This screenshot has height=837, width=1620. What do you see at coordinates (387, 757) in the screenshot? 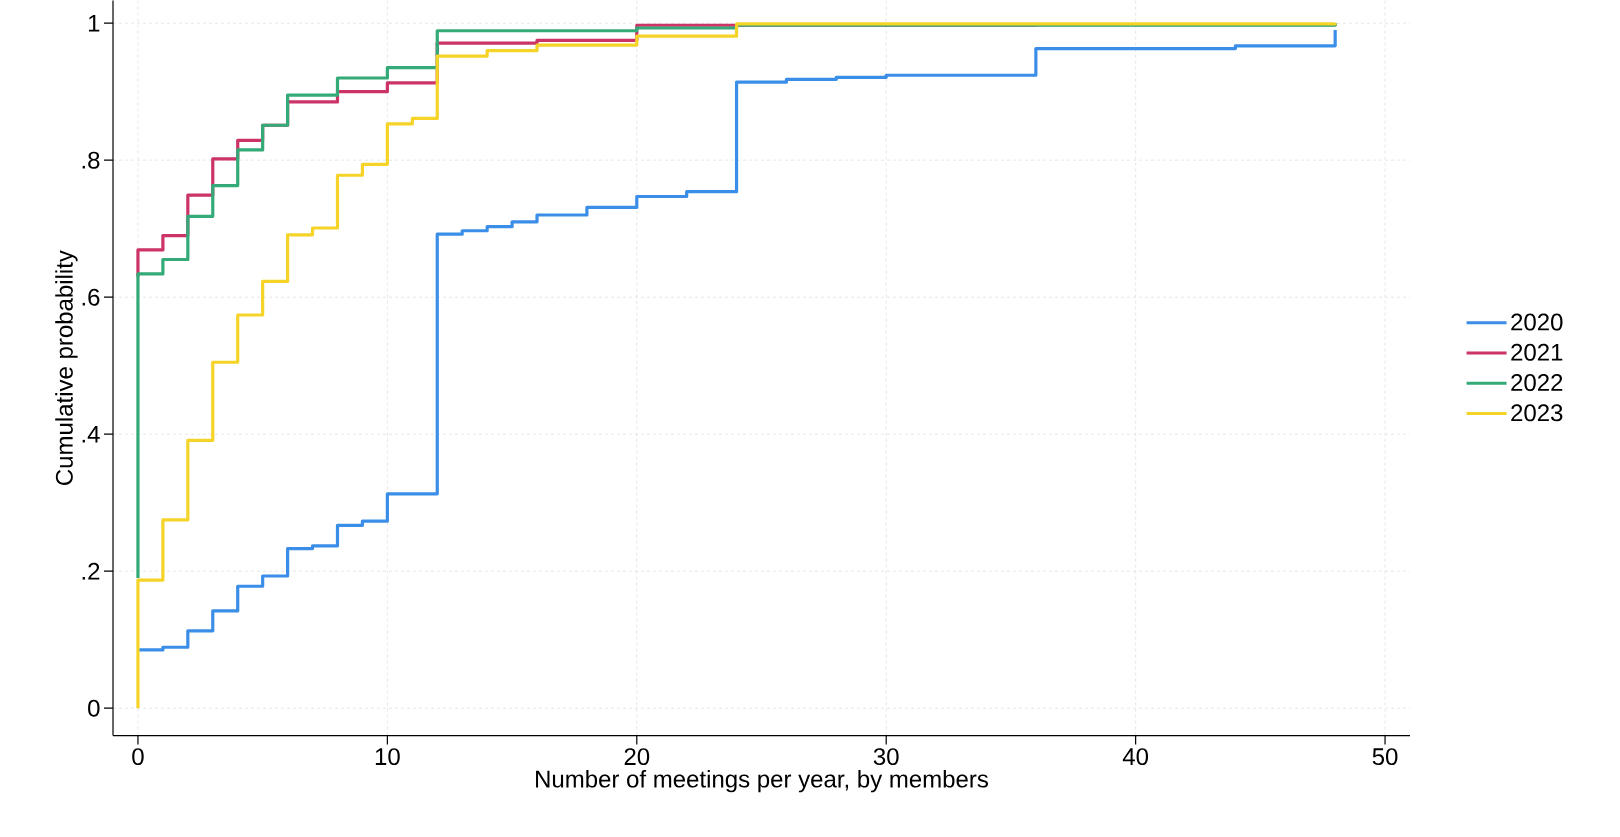
I see `x-tick-label: 10` at bounding box center [387, 757].